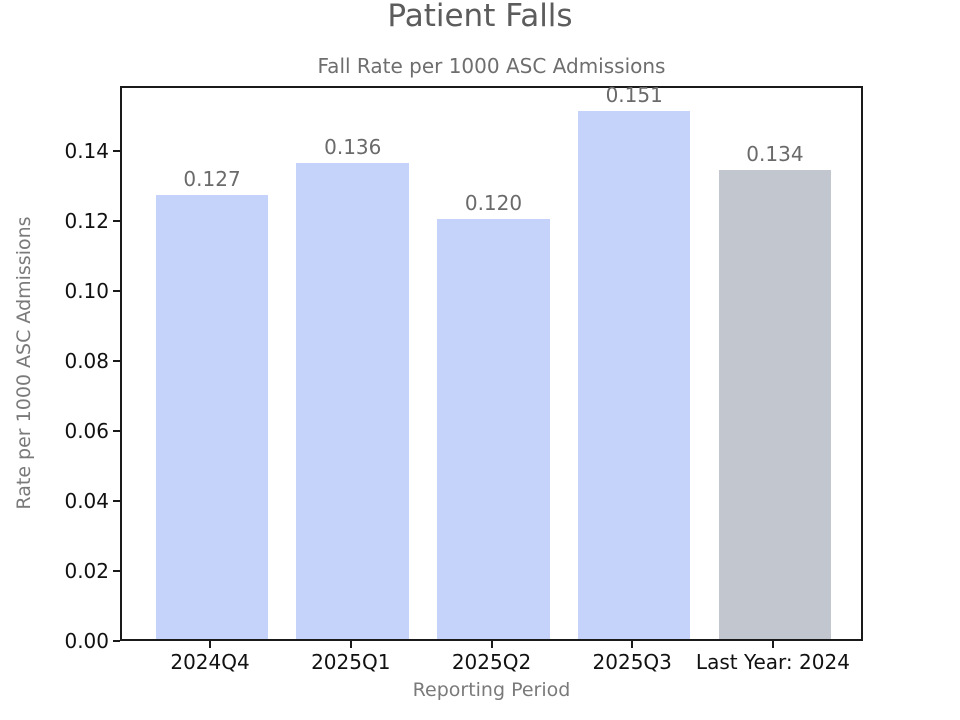  I want to click on bar-value-label: 0.136, so click(353, 147).